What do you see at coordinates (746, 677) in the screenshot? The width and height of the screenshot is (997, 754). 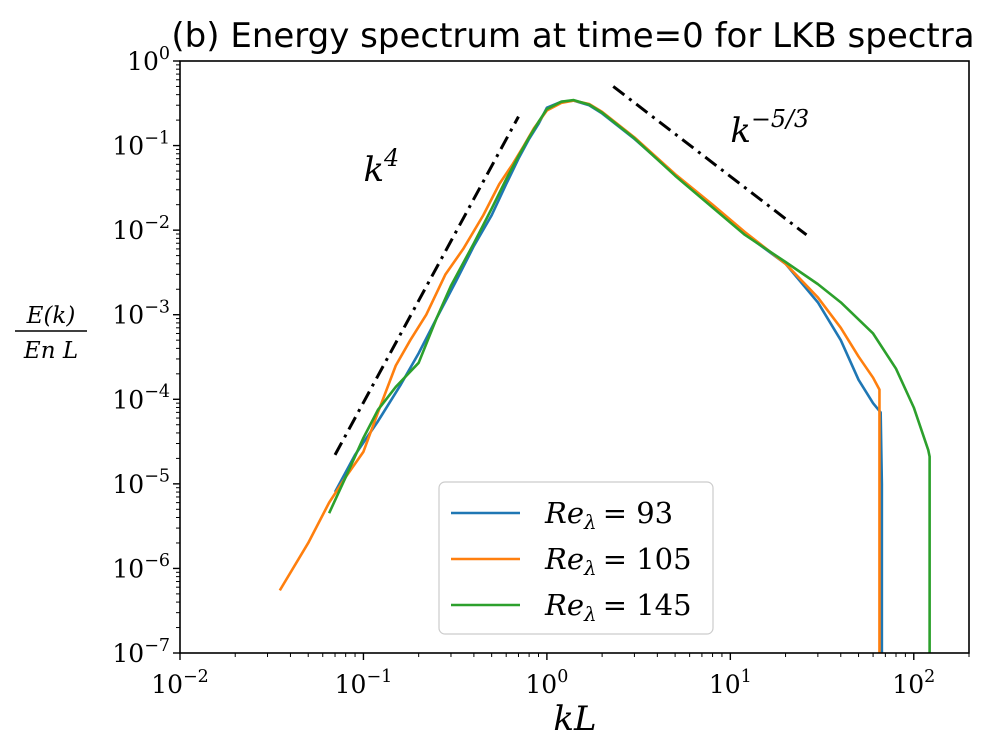 I see `x-tick-label-4-exponent: 1` at bounding box center [746, 677].